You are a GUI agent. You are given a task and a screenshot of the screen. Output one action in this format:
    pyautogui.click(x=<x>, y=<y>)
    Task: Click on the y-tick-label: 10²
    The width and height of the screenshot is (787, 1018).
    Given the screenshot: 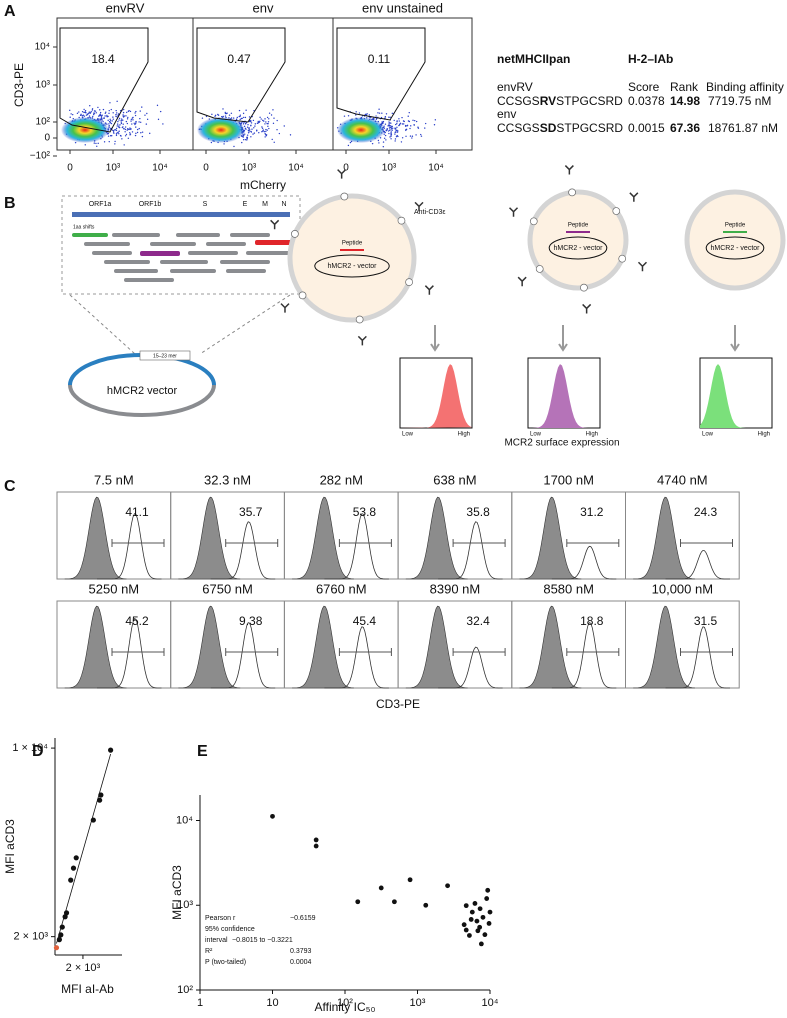 What is the action you would take?
    pyautogui.click(x=43, y=122)
    